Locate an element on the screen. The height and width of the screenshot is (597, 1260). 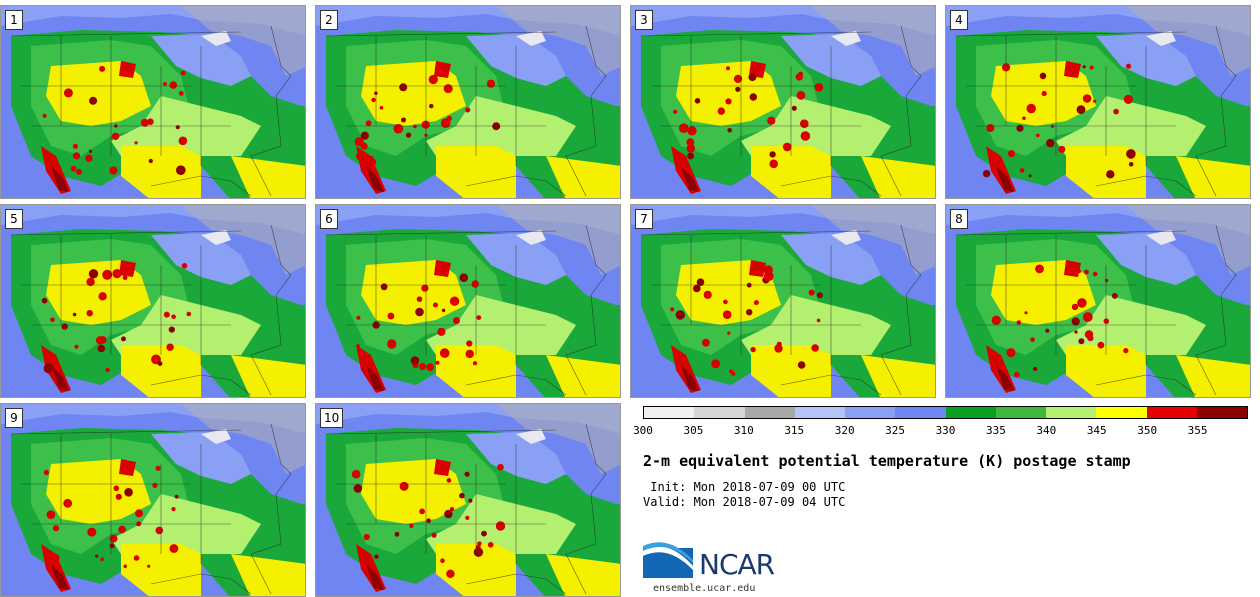
map-panel: 1 is located at coordinates (153, 102).